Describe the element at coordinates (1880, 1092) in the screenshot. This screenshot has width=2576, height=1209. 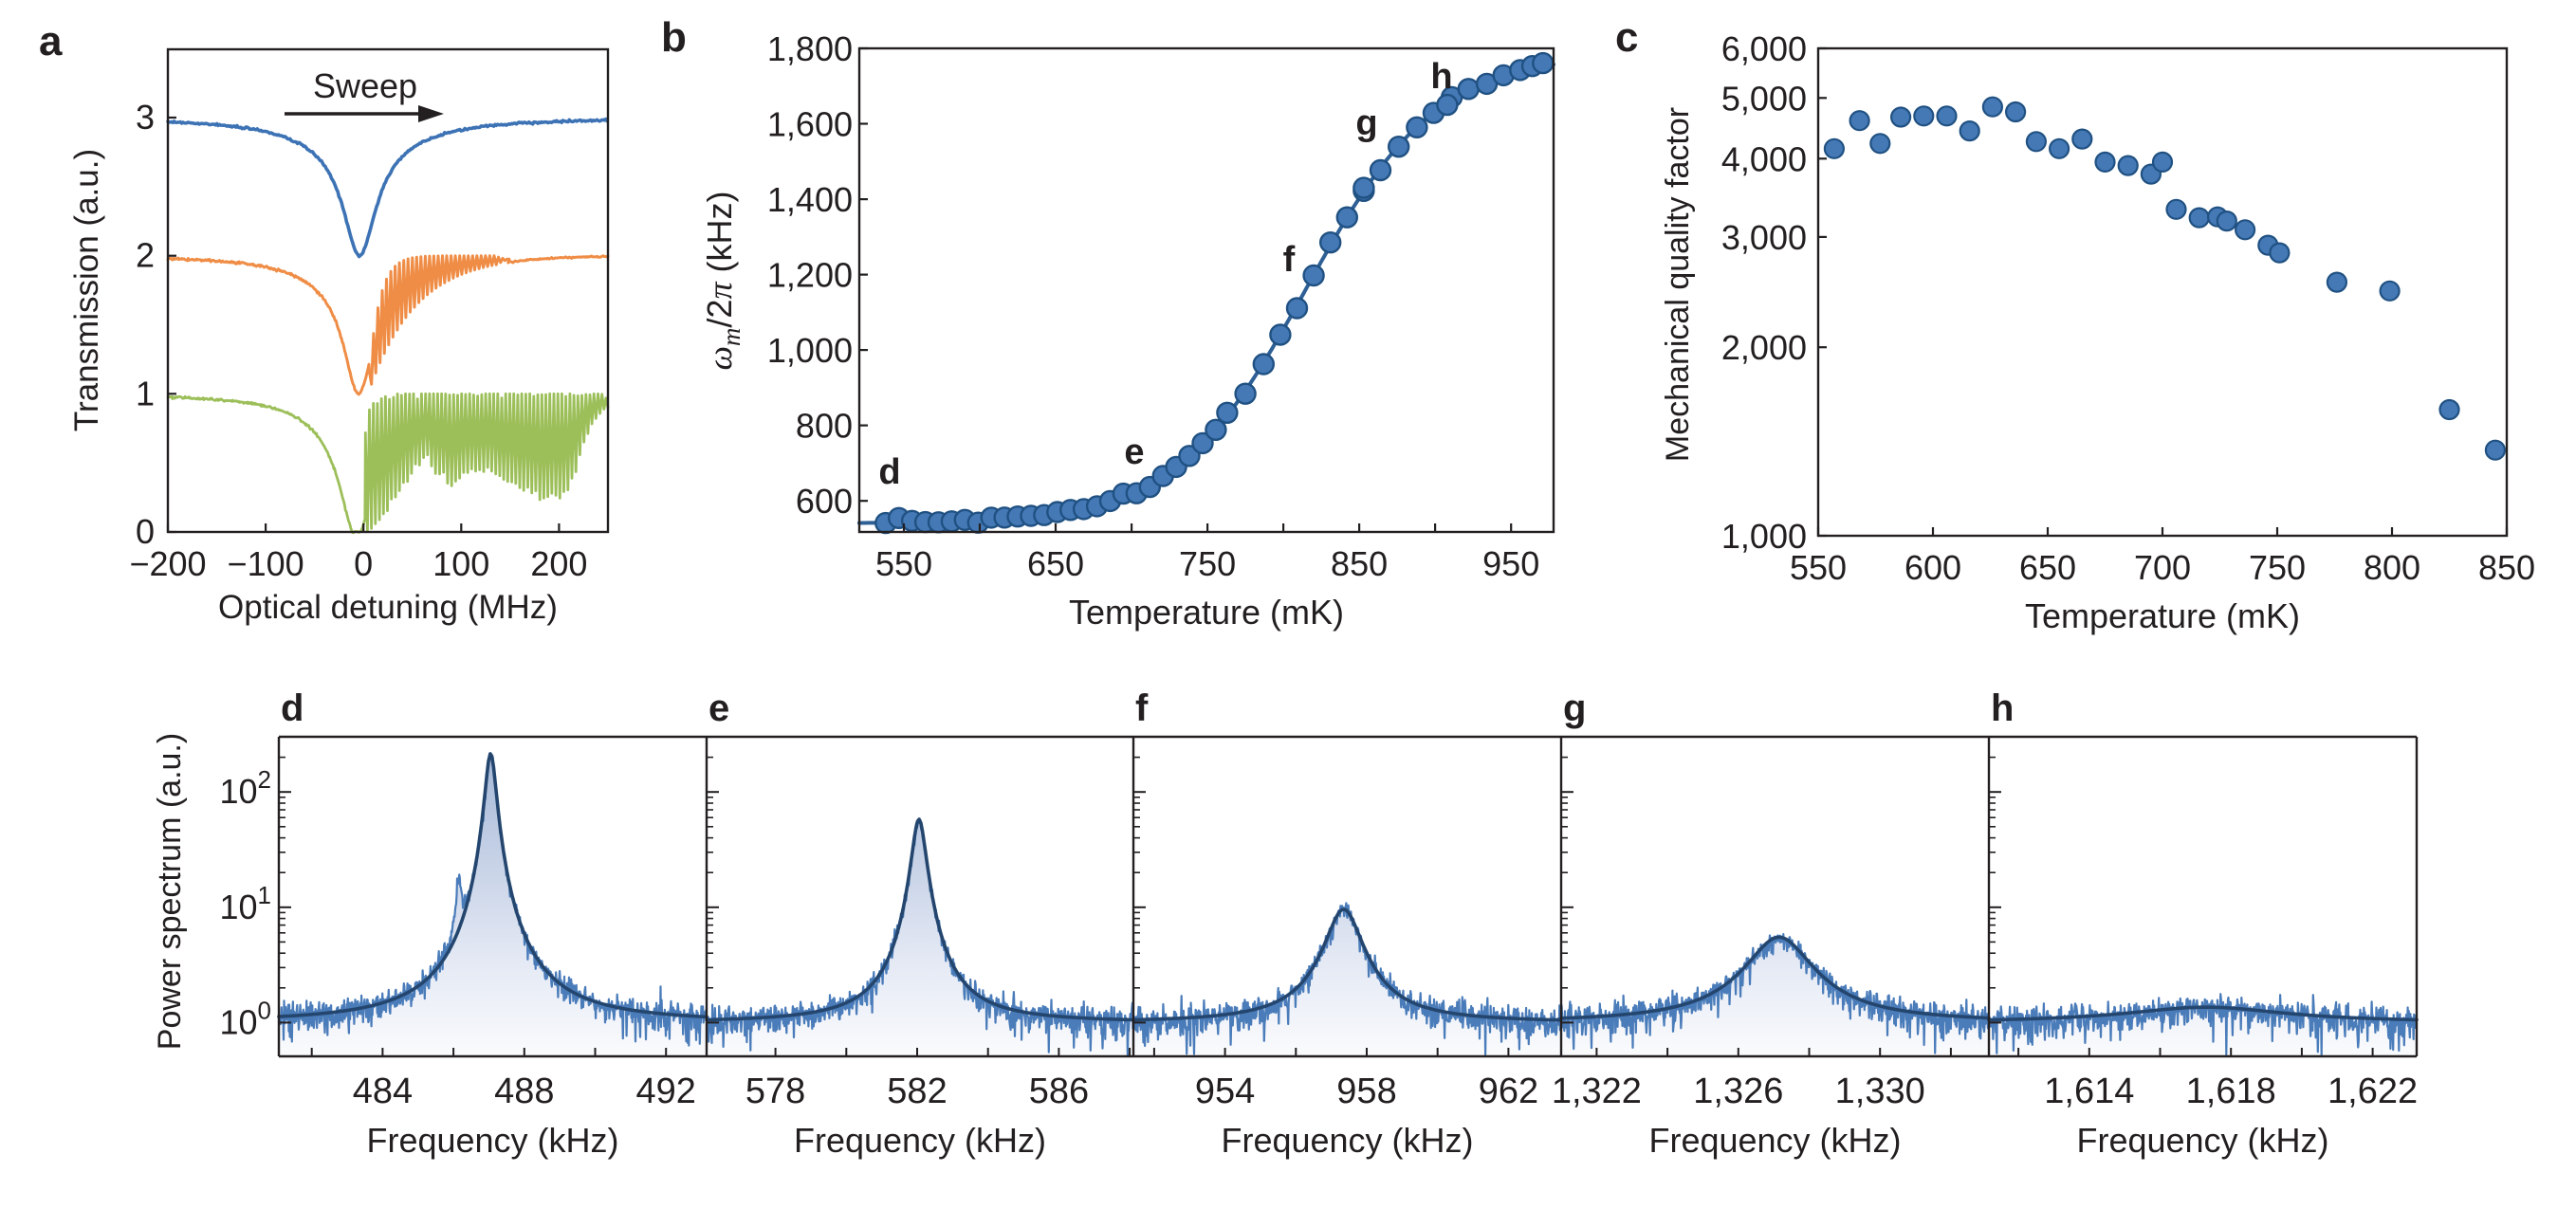
I see `svg-text: 1,330` at that location.